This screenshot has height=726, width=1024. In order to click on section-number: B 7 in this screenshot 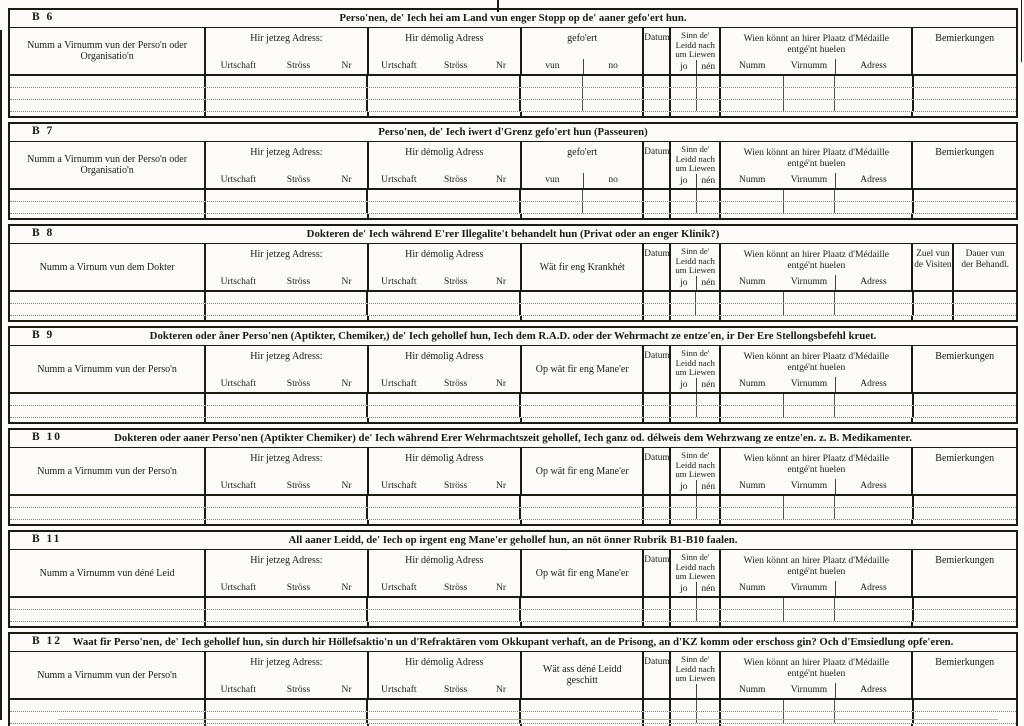, I will do `click(43, 131)`.